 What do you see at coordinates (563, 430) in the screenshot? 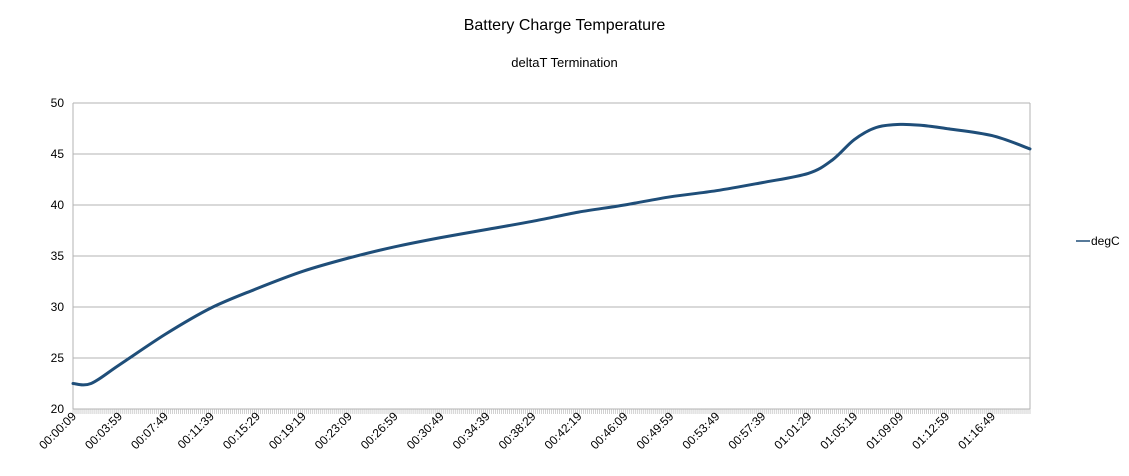
I see `x-tick-label: 00:42:19` at bounding box center [563, 430].